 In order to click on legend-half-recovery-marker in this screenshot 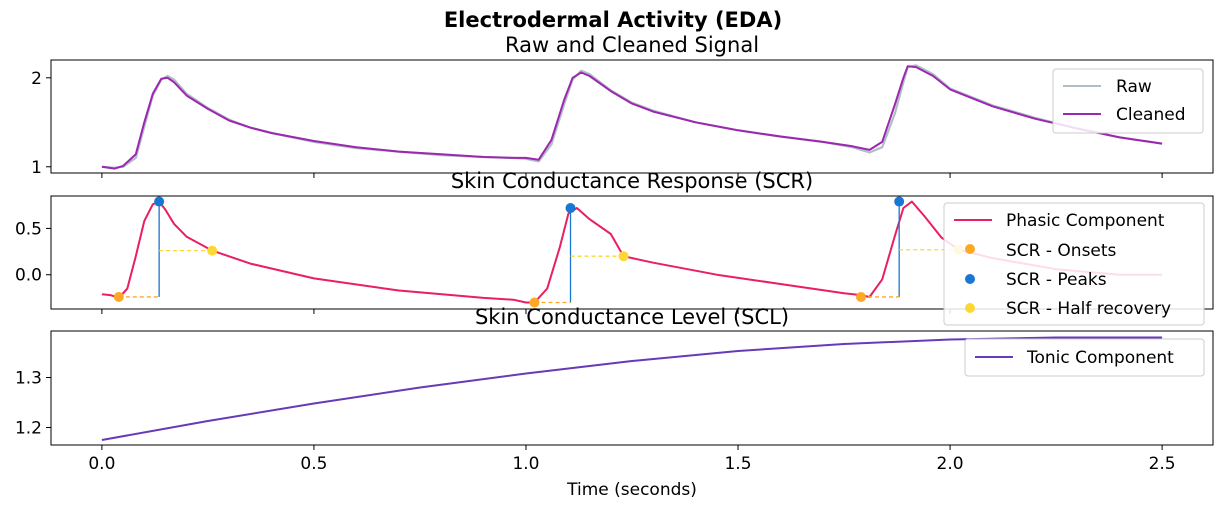, I will do `click(970, 308)`.